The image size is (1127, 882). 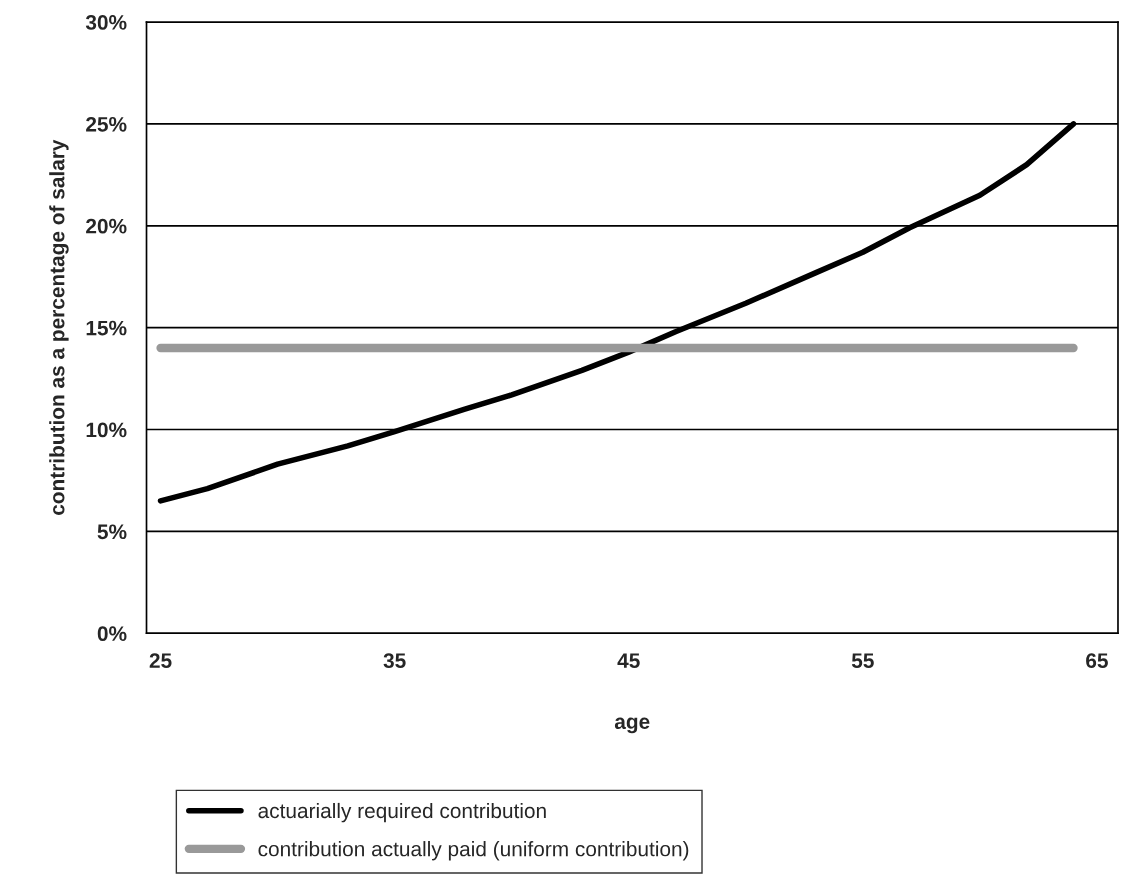 What do you see at coordinates (112, 532) in the screenshot?
I see `y-tick-label: 5%` at bounding box center [112, 532].